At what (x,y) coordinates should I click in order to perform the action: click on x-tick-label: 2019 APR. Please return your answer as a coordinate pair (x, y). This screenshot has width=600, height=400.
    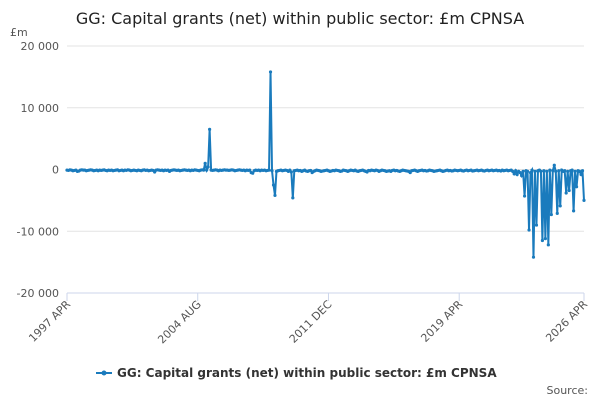
    Looking at the image, I should click on (441, 321).